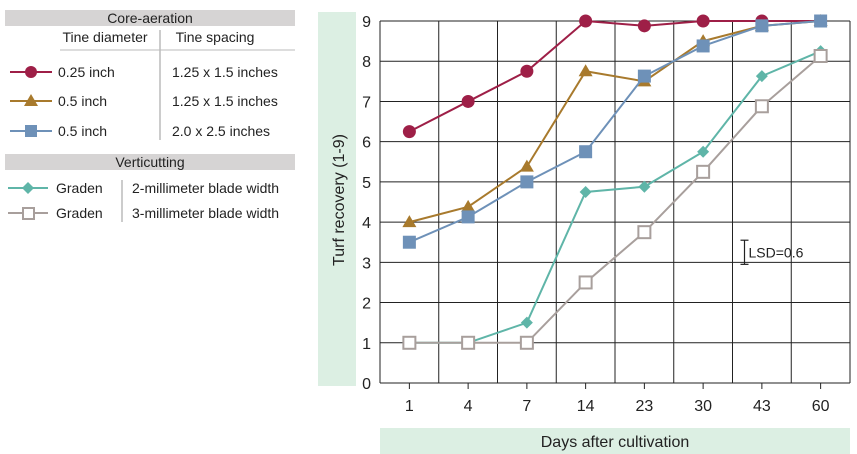 The image size is (857, 454). I want to click on series-line-circle, so click(614, 76).